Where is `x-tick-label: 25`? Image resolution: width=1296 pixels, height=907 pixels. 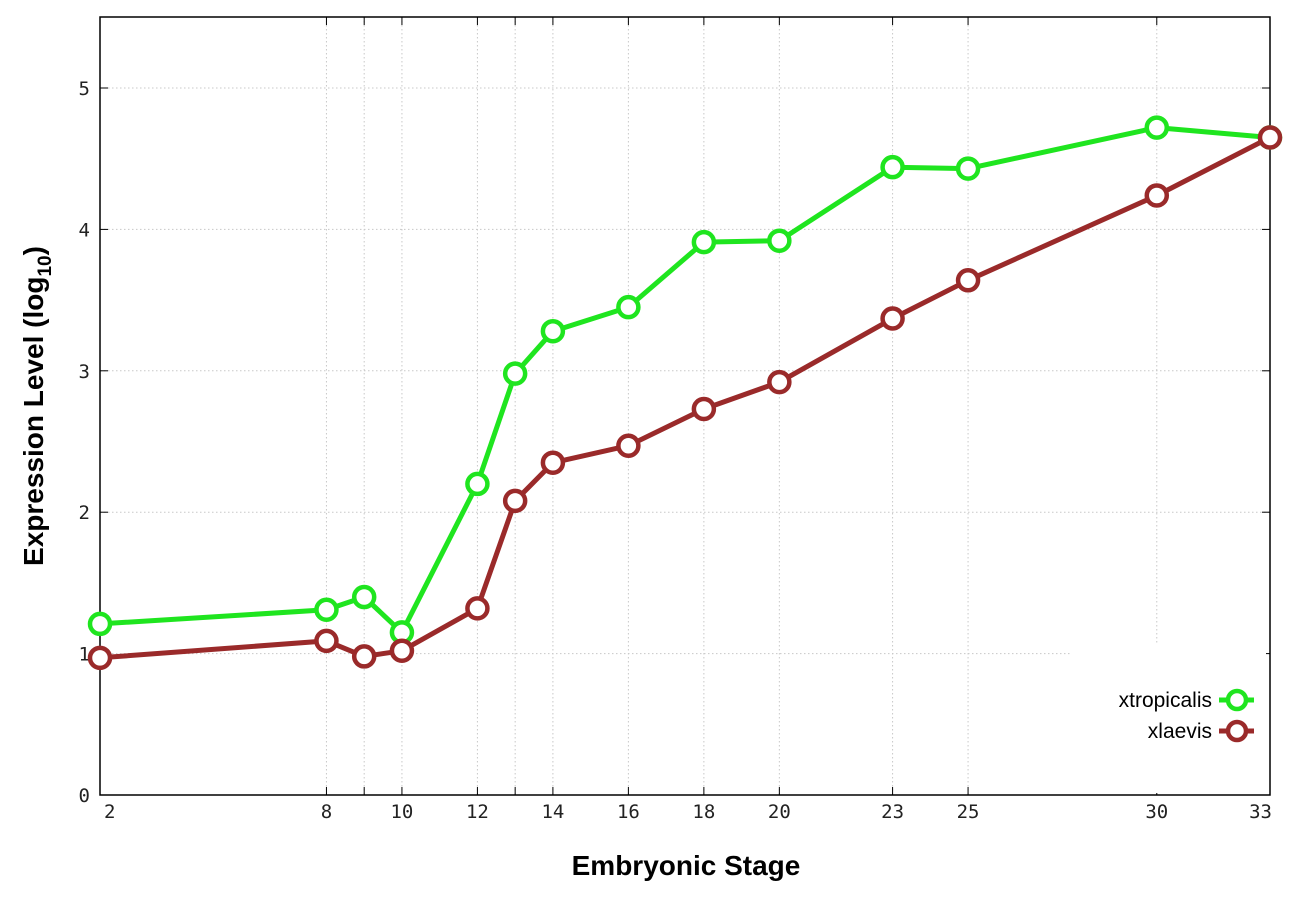 x-tick-label: 25 is located at coordinates (968, 812).